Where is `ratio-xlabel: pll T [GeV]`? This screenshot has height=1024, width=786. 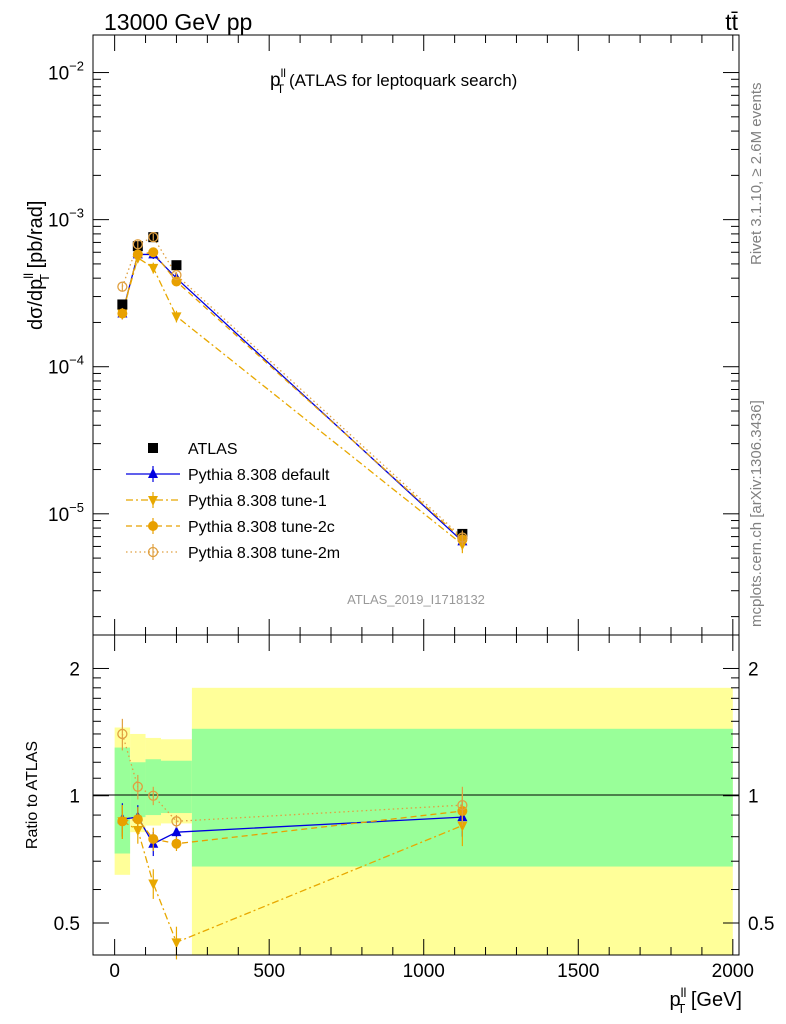
ratio-xlabel: pll T [GeV] is located at coordinates (705, 1000).